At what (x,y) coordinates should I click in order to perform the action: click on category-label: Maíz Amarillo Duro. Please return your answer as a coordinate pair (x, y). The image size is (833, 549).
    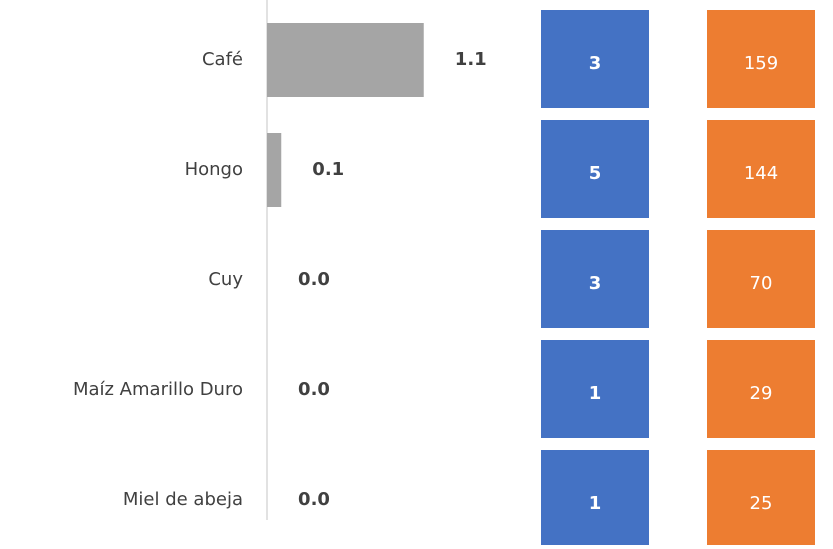
    Looking at the image, I should click on (158, 389).